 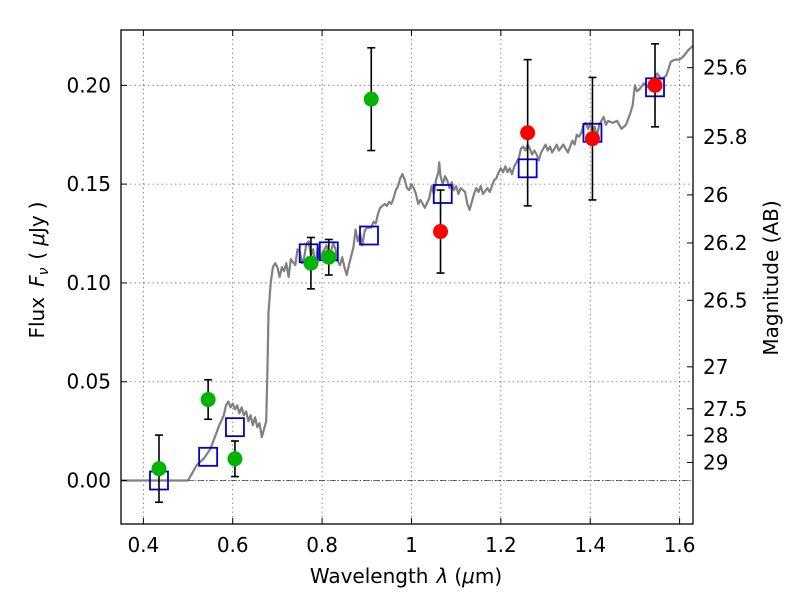 What do you see at coordinates (725, 300) in the screenshot?
I see `mag-tick-label: 26.5` at bounding box center [725, 300].